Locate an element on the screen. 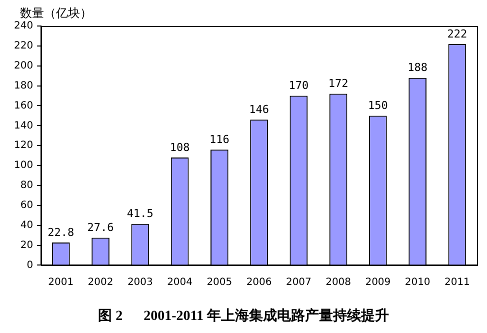  data-label: 170 is located at coordinates (298, 85).